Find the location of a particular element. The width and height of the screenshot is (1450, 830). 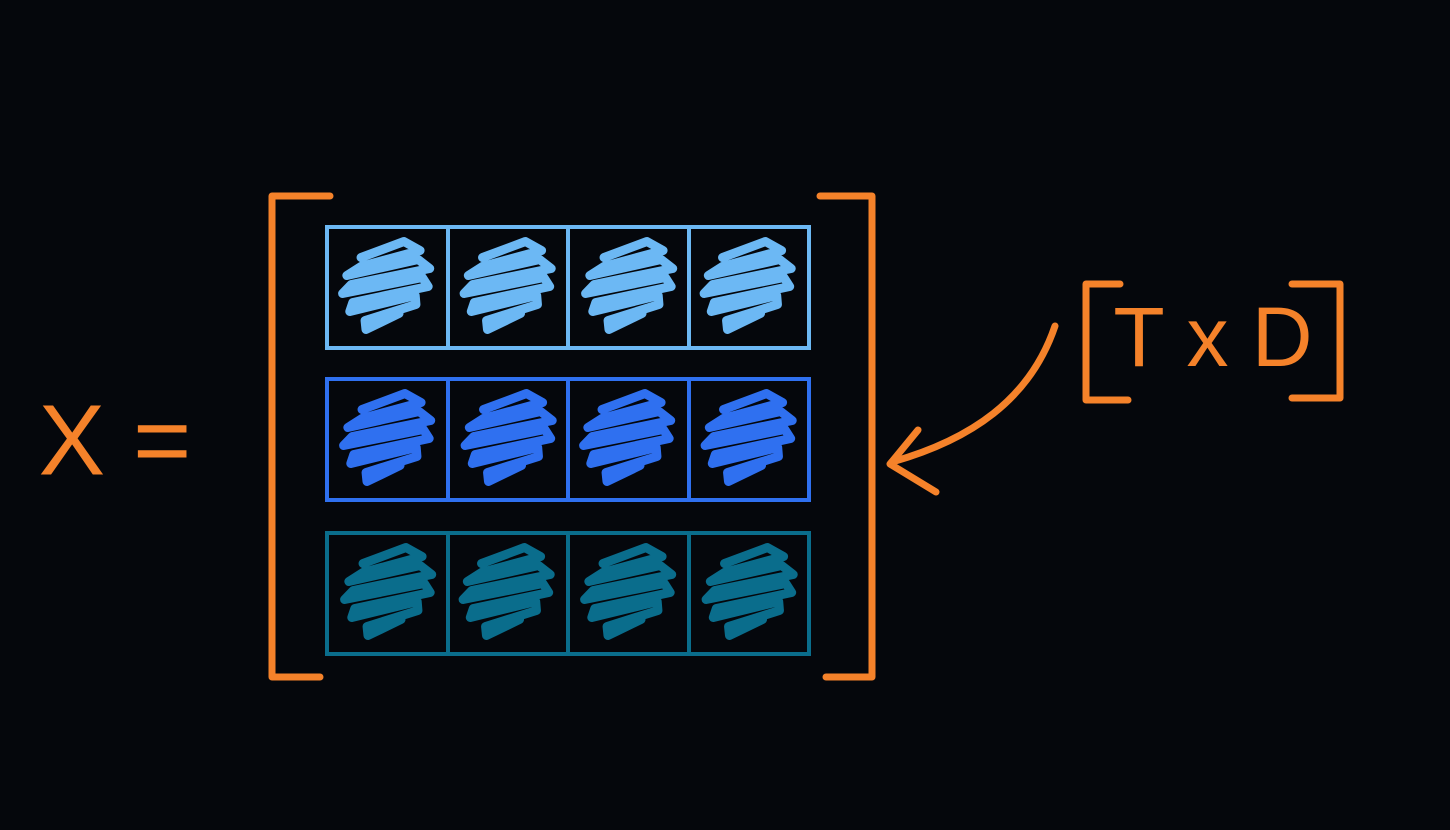

right-bracket is located at coordinates (846, 436).